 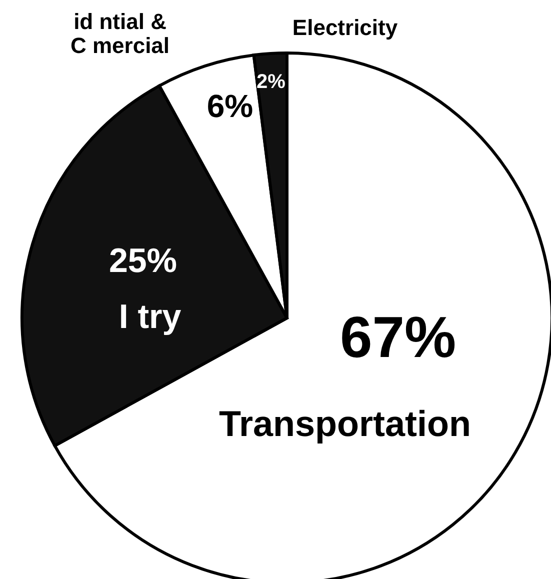 What do you see at coordinates (345, 27) in the screenshot?
I see `slice-label: Electricity` at bounding box center [345, 27].